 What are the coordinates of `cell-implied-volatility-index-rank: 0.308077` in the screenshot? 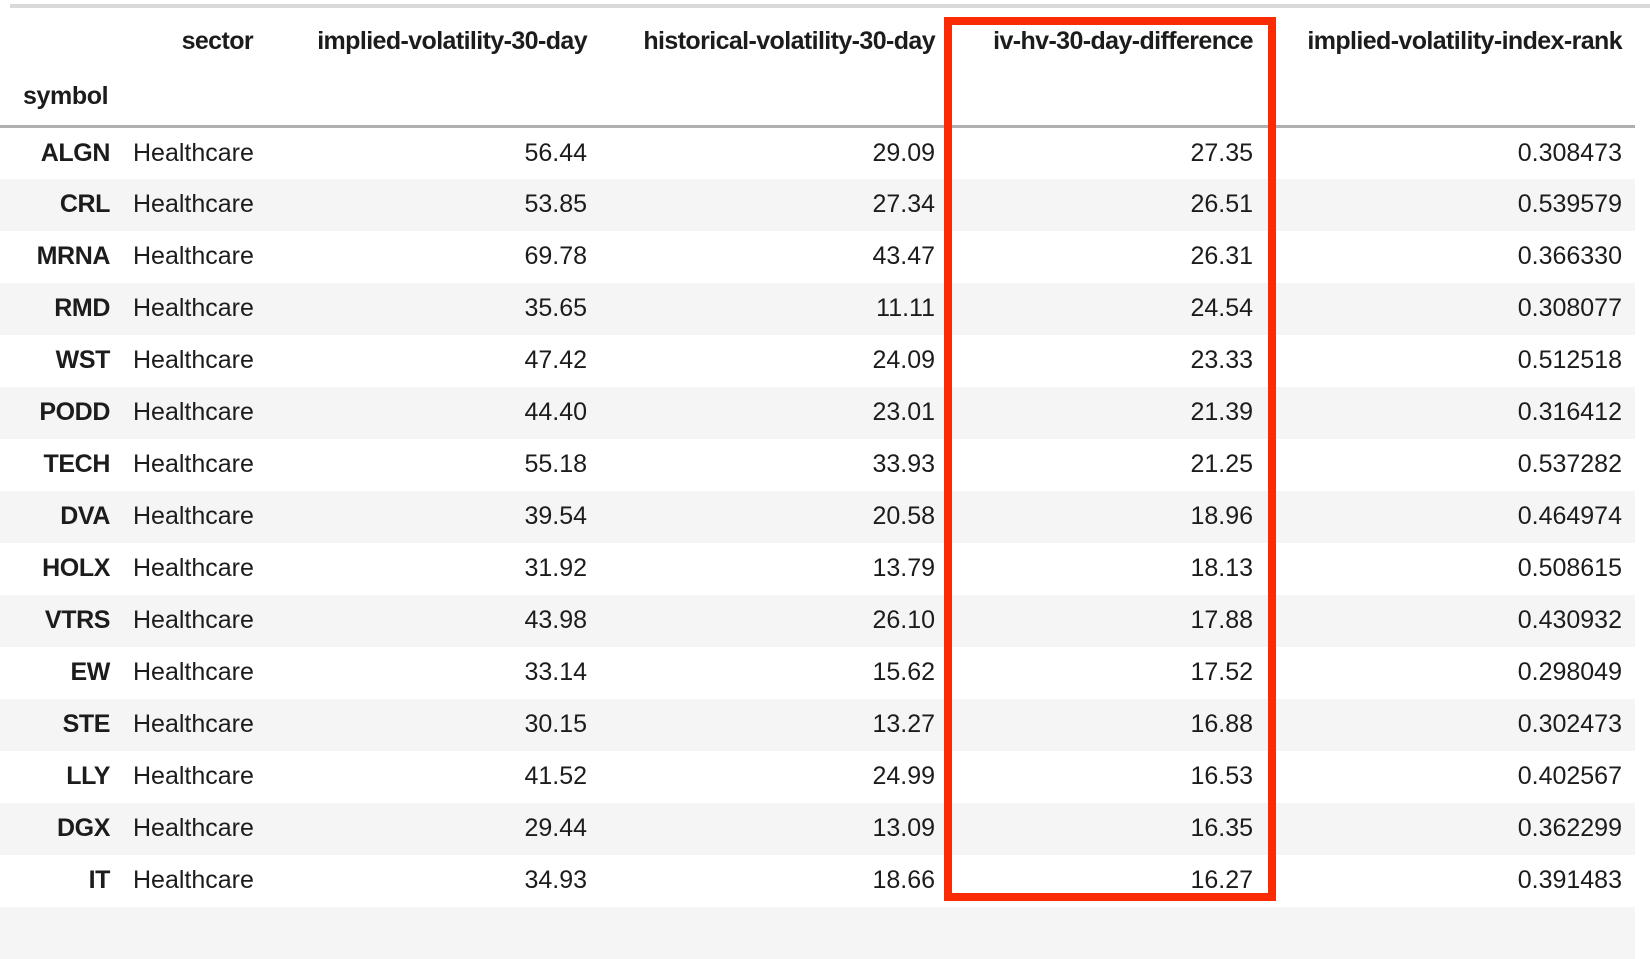 It's located at (1569, 308).